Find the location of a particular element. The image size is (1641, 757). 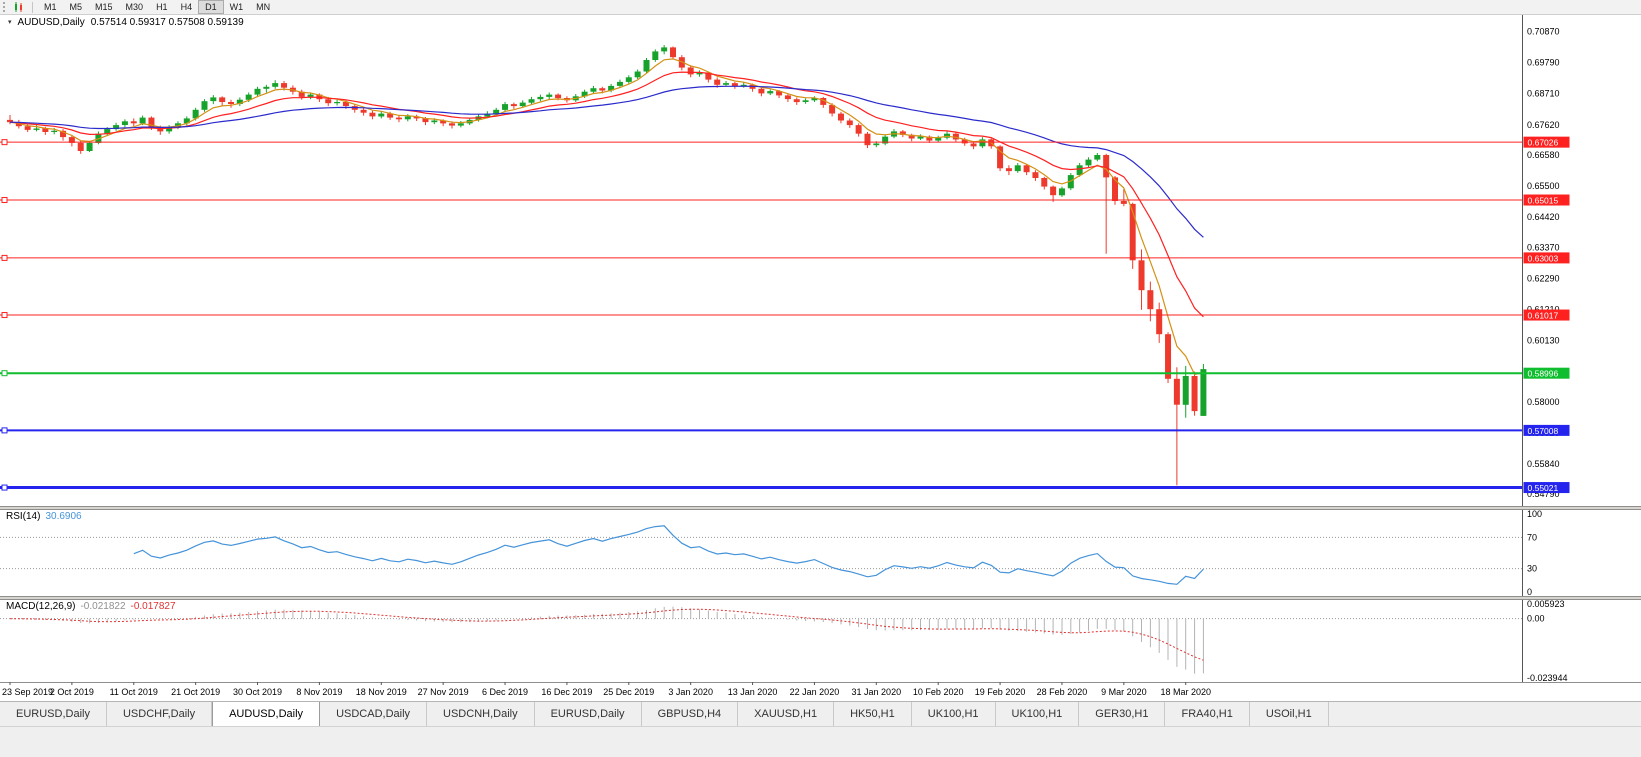

svg-text: 0.65015 is located at coordinates (1543, 201).